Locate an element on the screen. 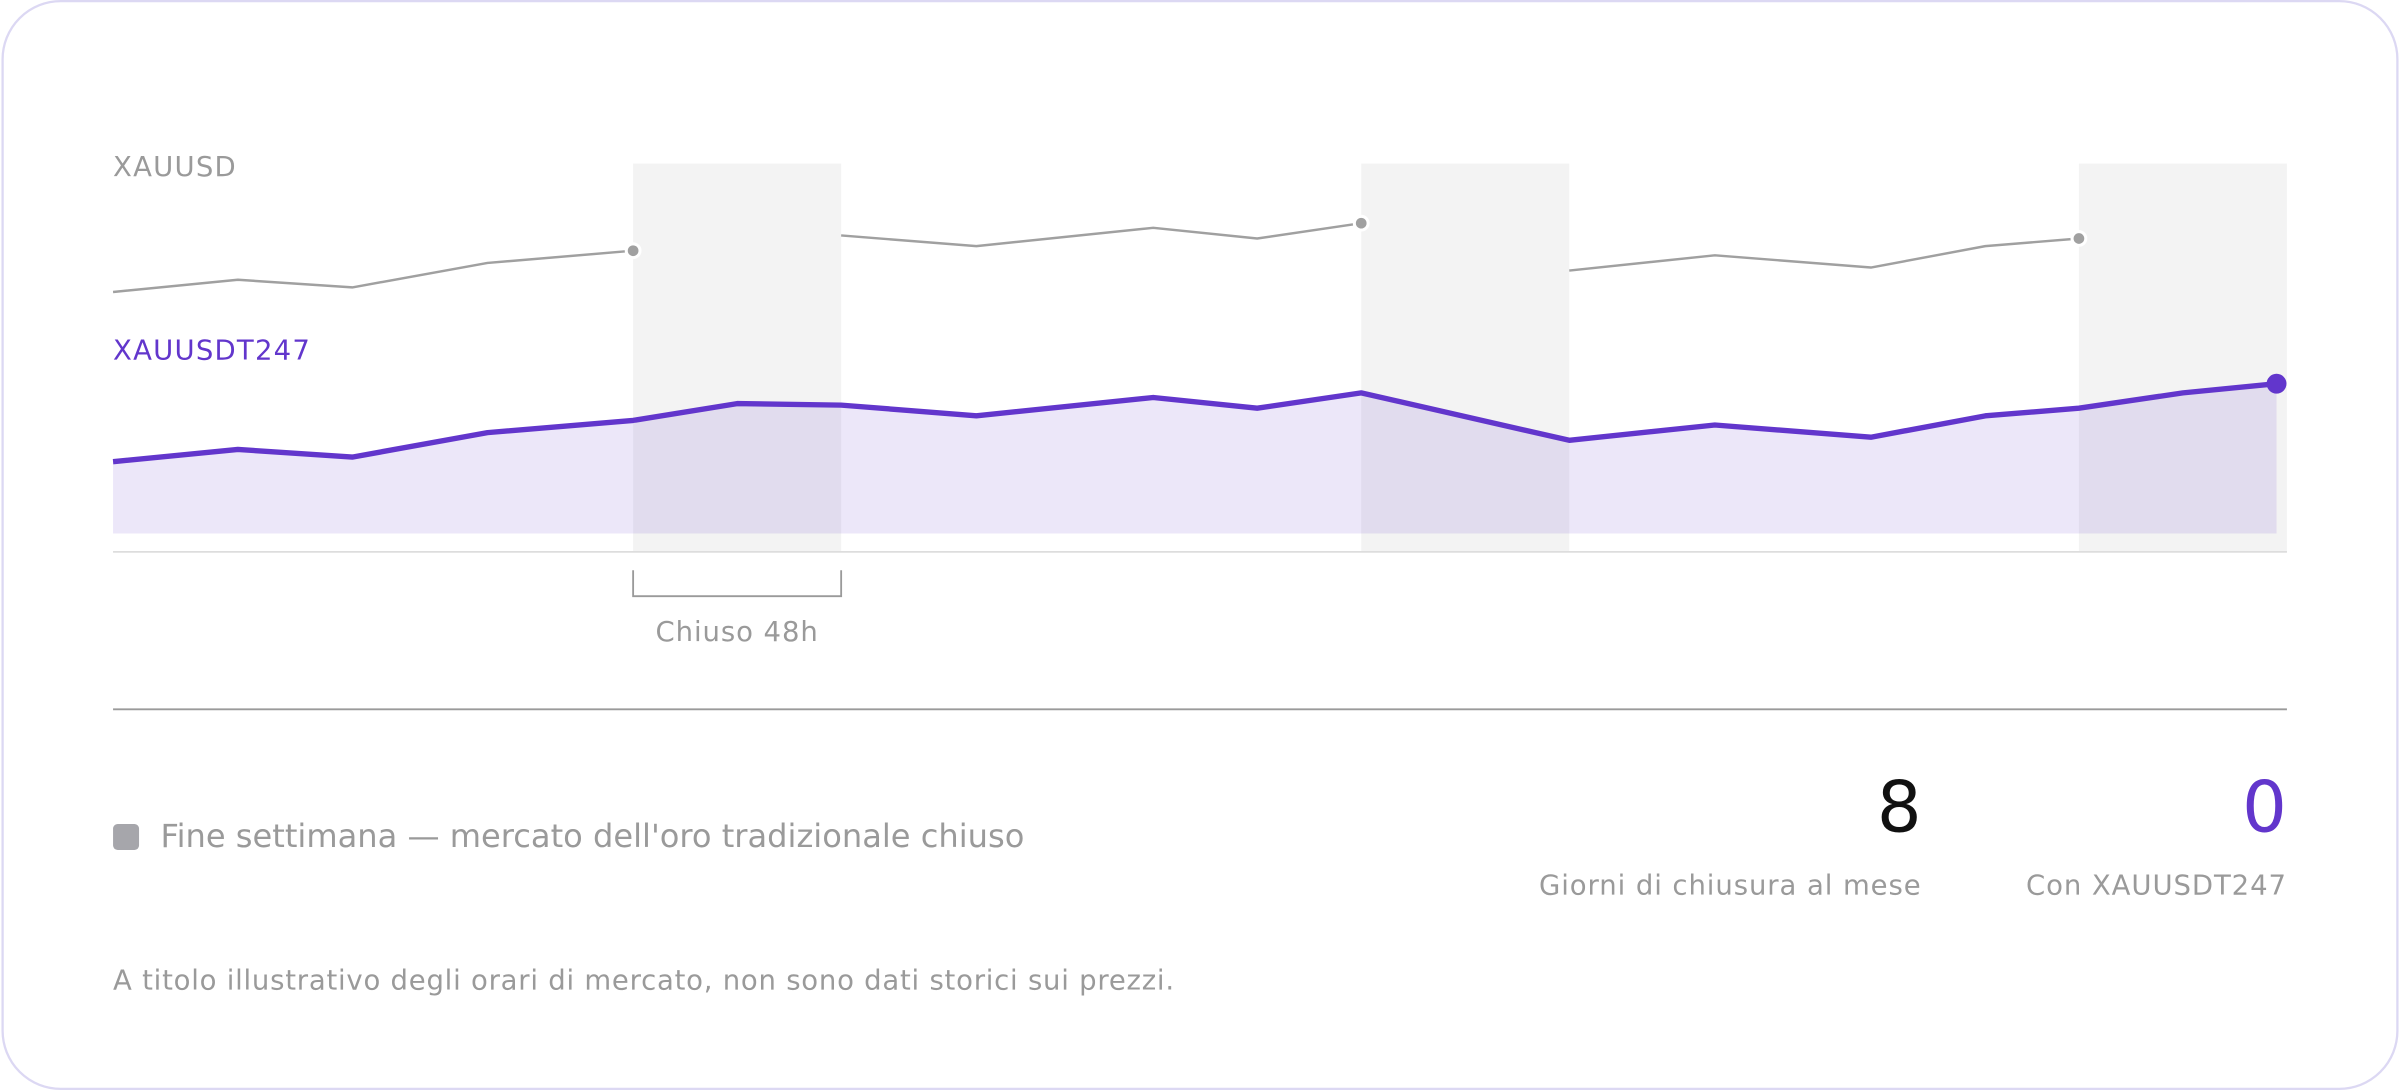 This screenshot has width=2400, height=1090. stat-value: 0 is located at coordinates (2264, 807).